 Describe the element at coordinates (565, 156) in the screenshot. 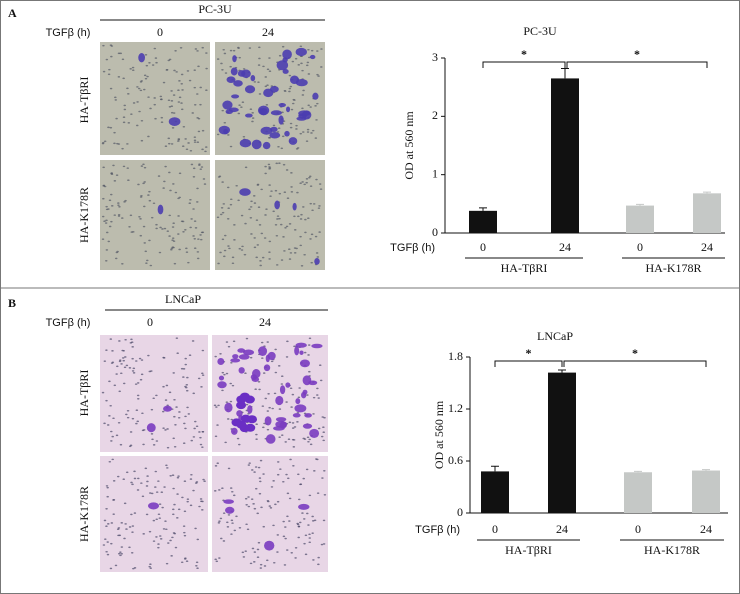

I see `bar` at that location.